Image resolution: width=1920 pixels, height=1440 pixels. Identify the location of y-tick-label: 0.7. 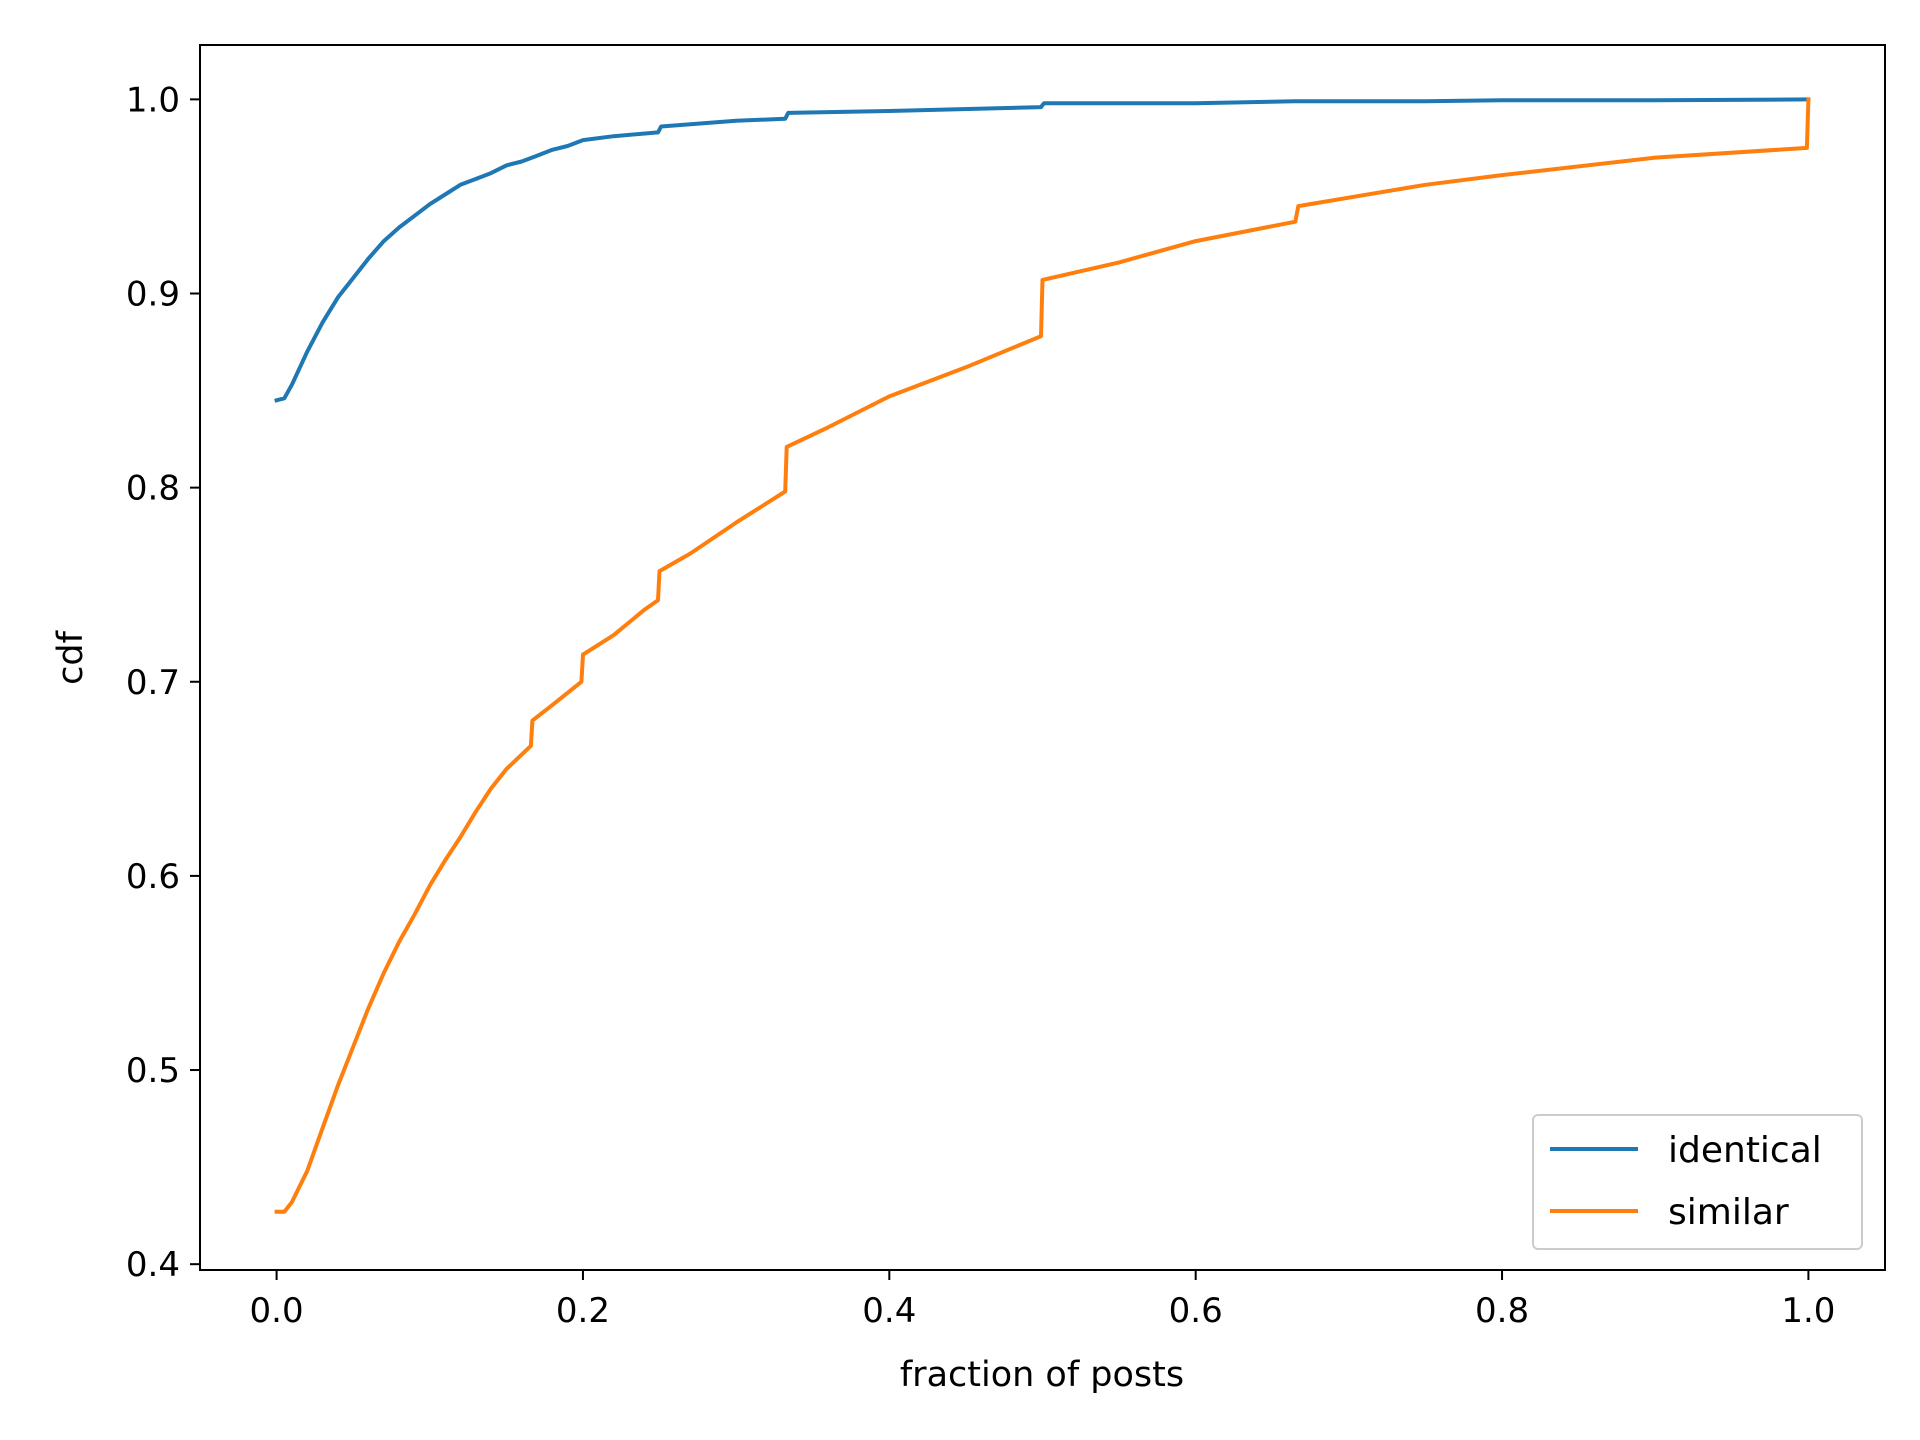
(153, 683).